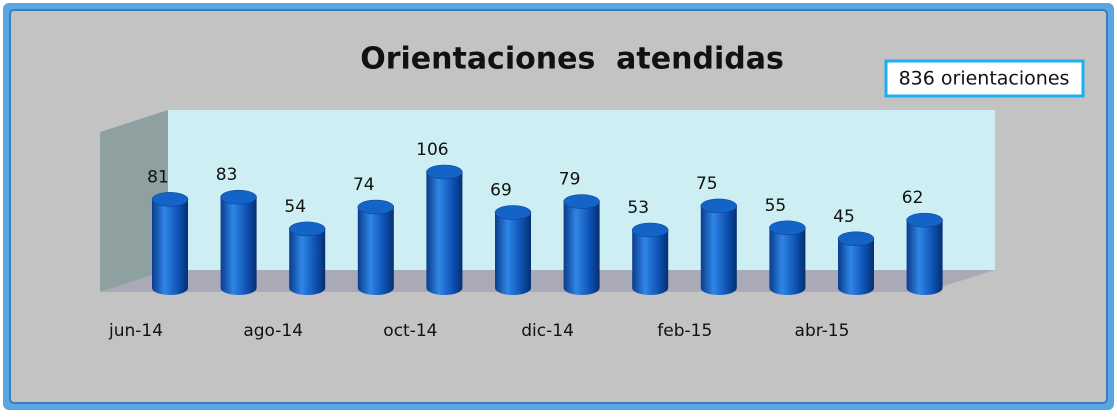 Image resolution: width=1117 pixels, height=417 pixels. What do you see at coordinates (295, 207) in the screenshot?
I see `value-label: 54` at bounding box center [295, 207].